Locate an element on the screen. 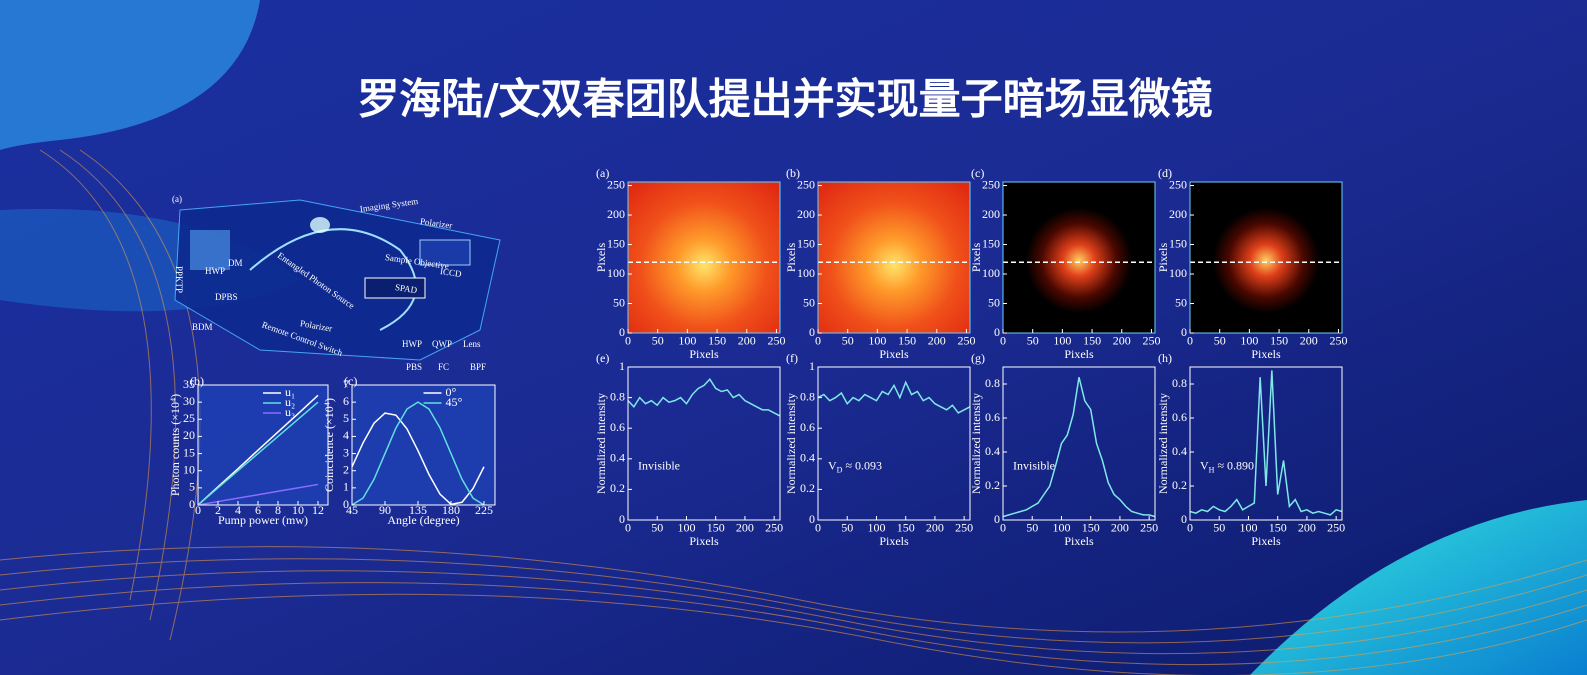 This screenshot has height=675, width=1587. legend-label: u₁ is located at coordinates (290, 392).